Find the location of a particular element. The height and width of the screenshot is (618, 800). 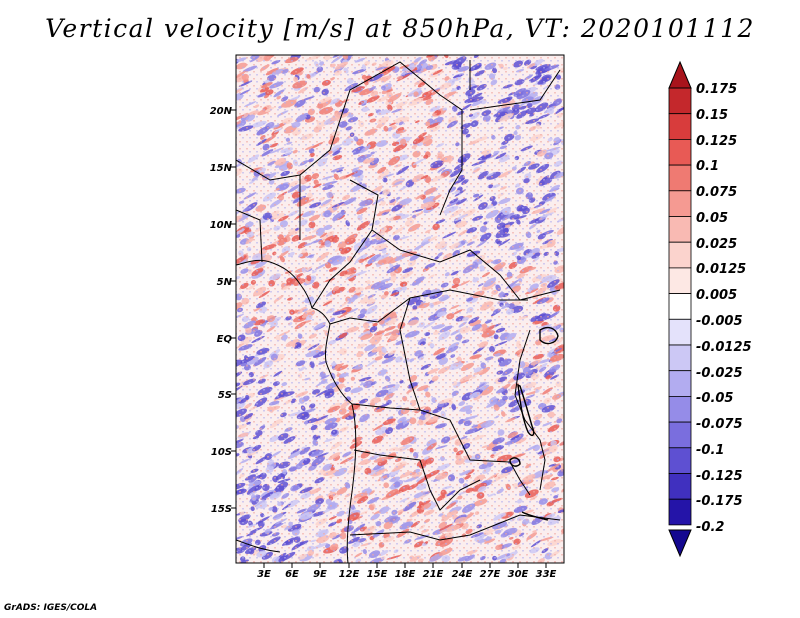

colorbar-label: -0.175 is located at coordinates (719, 501).